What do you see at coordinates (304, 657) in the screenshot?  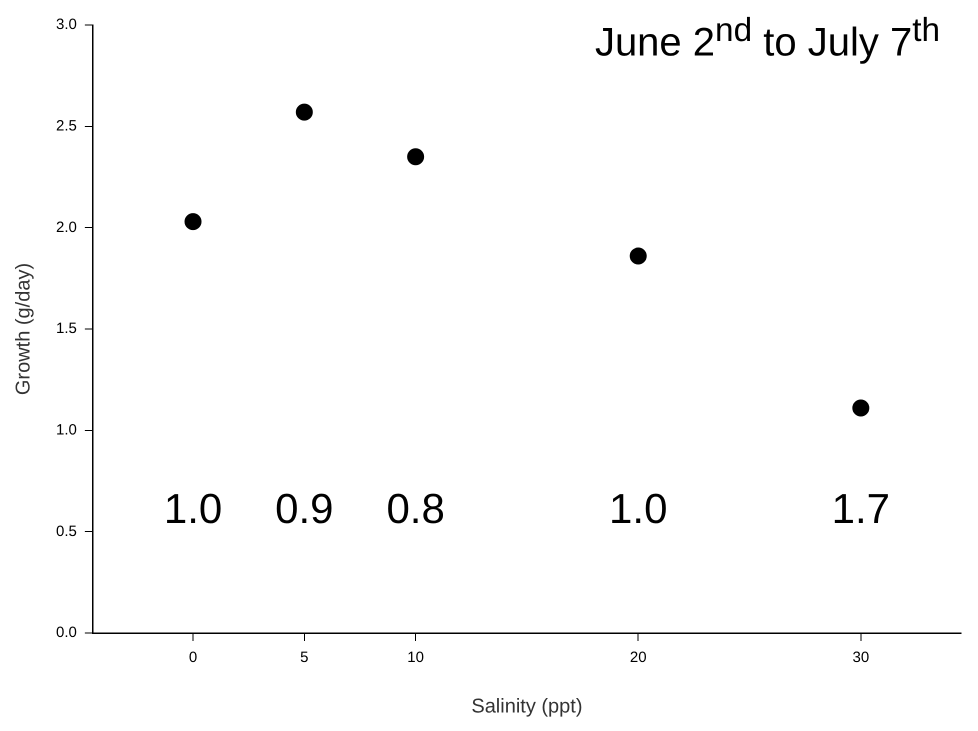 I see `x-tick-label: 5` at bounding box center [304, 657].